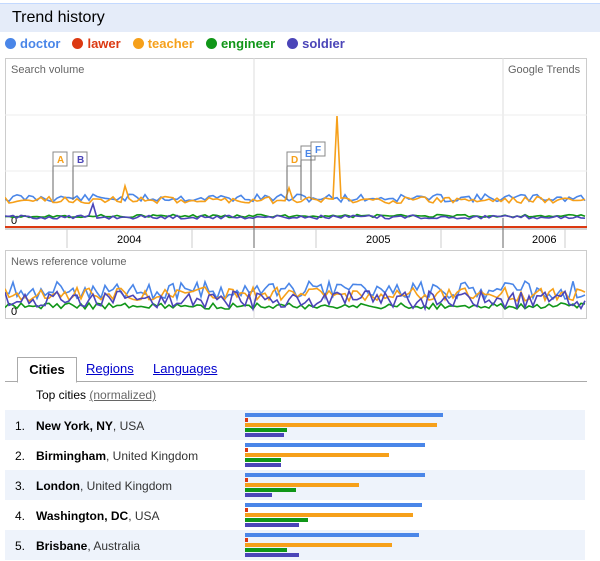  I want to click on city-row: 2. Birmingham, United Kingdom, so click(295, 455).